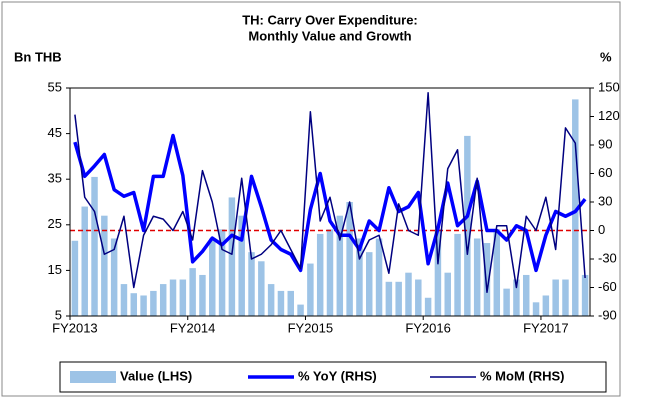  Describe the element at coordinates (605, 143) in the screenshot. I see `y2-tick-label: 90` at that location.